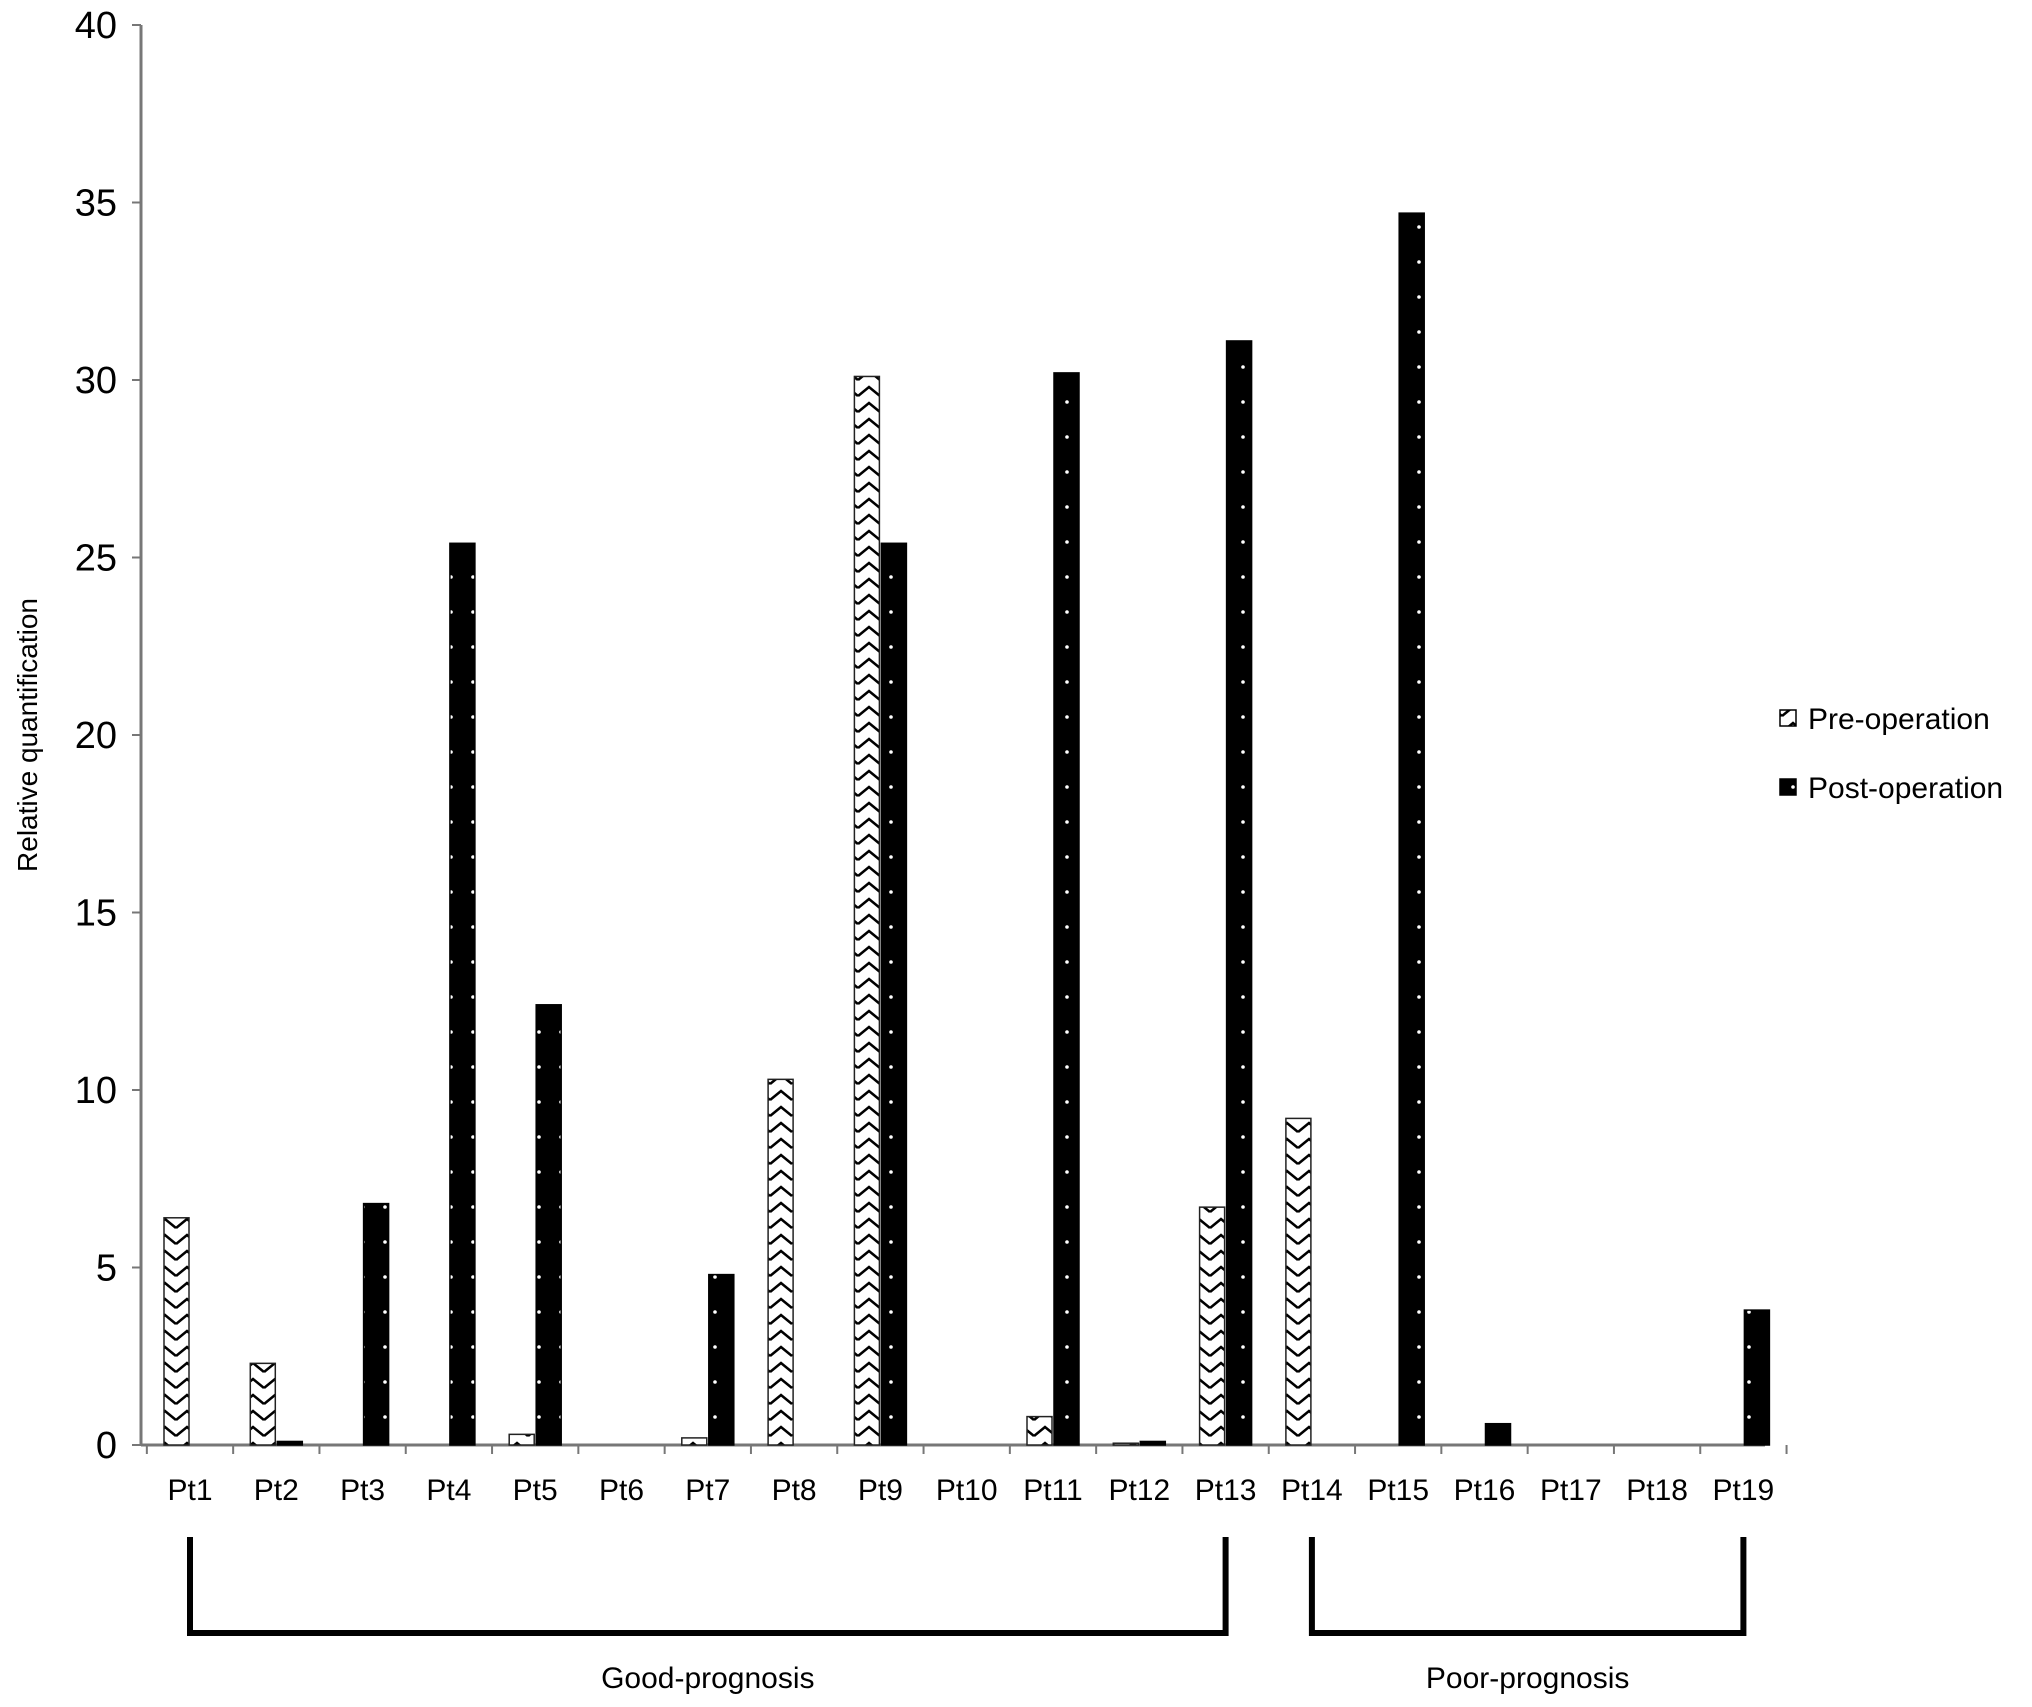  Describe the element at coordinates (1298, 1281) in the screenshot. I see `bar-pre-pt14` at that location.